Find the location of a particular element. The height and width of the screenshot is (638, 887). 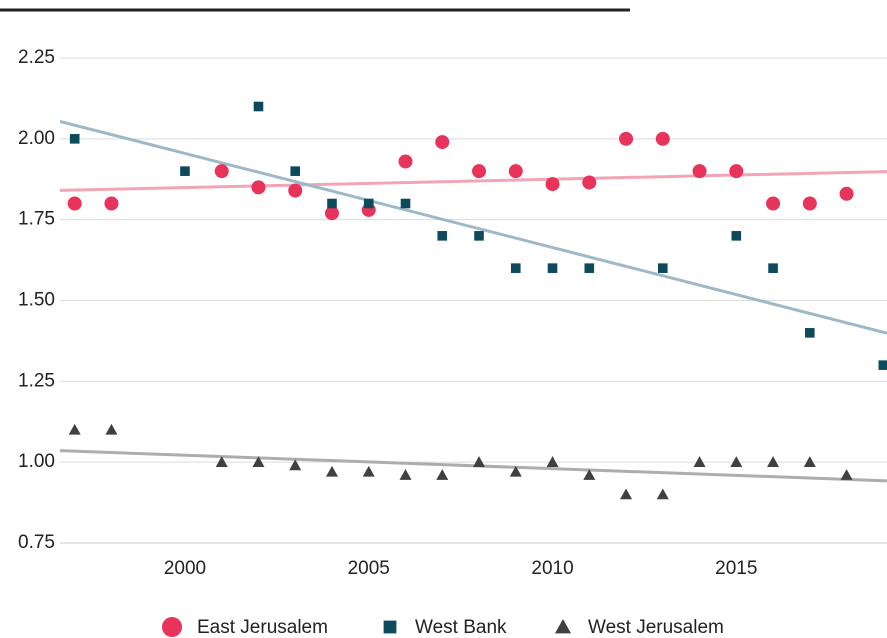

y-tick-label: 2.25 is located at coordinates (36, 57).